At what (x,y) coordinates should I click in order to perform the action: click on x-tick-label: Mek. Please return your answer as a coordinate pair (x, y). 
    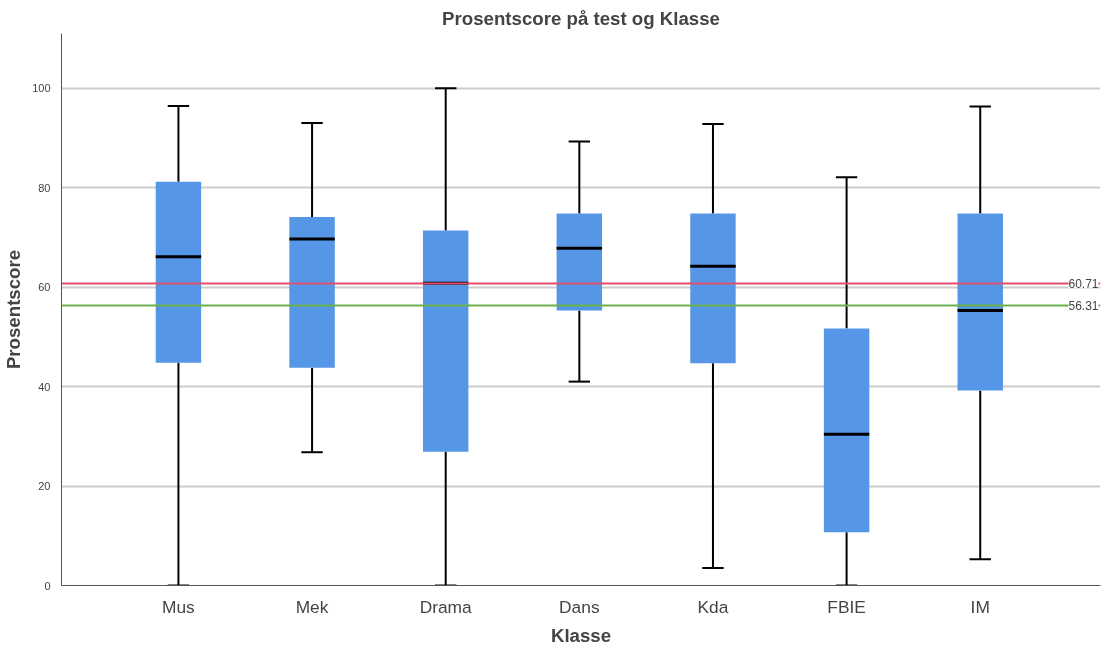
    Looking at the image, I should click on (312, 606).